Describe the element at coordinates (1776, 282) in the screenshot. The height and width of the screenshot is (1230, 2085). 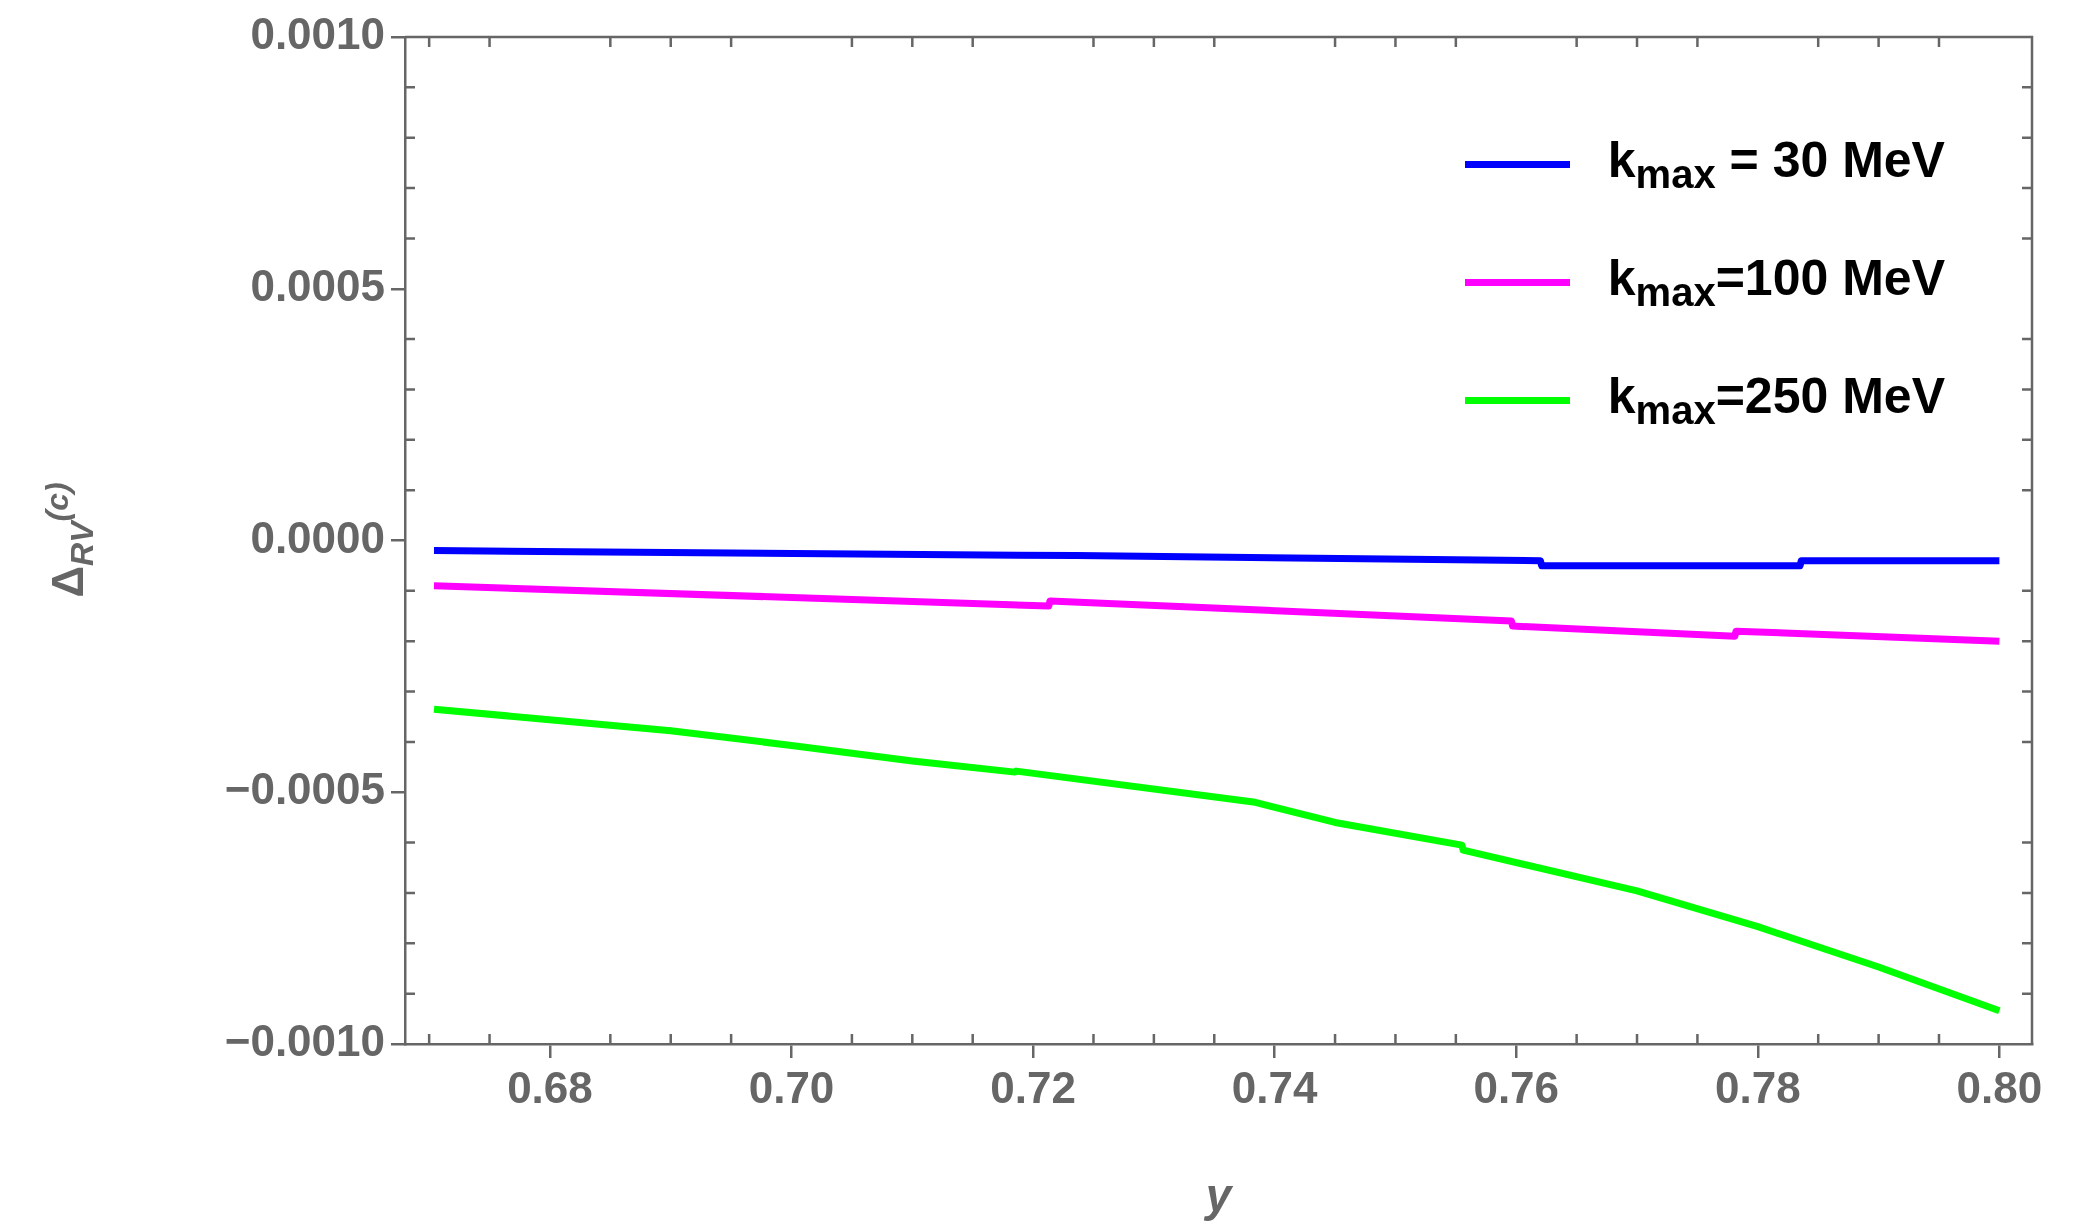
I see `legend-label: k$_{max}$=100 MeV` at that location.